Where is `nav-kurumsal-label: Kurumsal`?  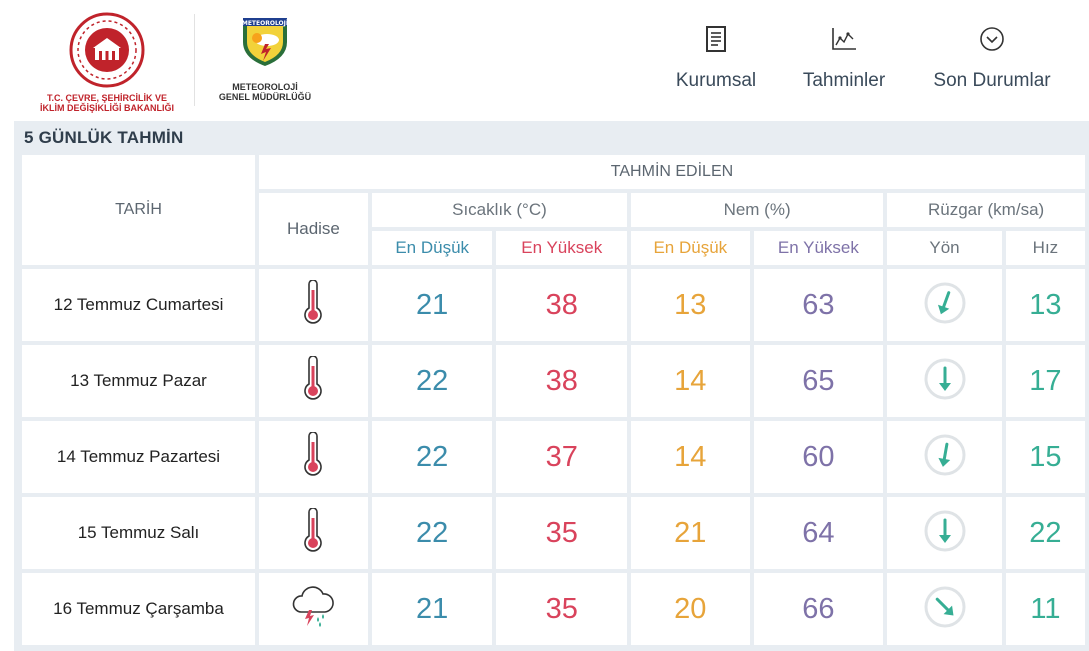 nav-kurumsal-label: Kurumsal is located at coordinates (716, 80).